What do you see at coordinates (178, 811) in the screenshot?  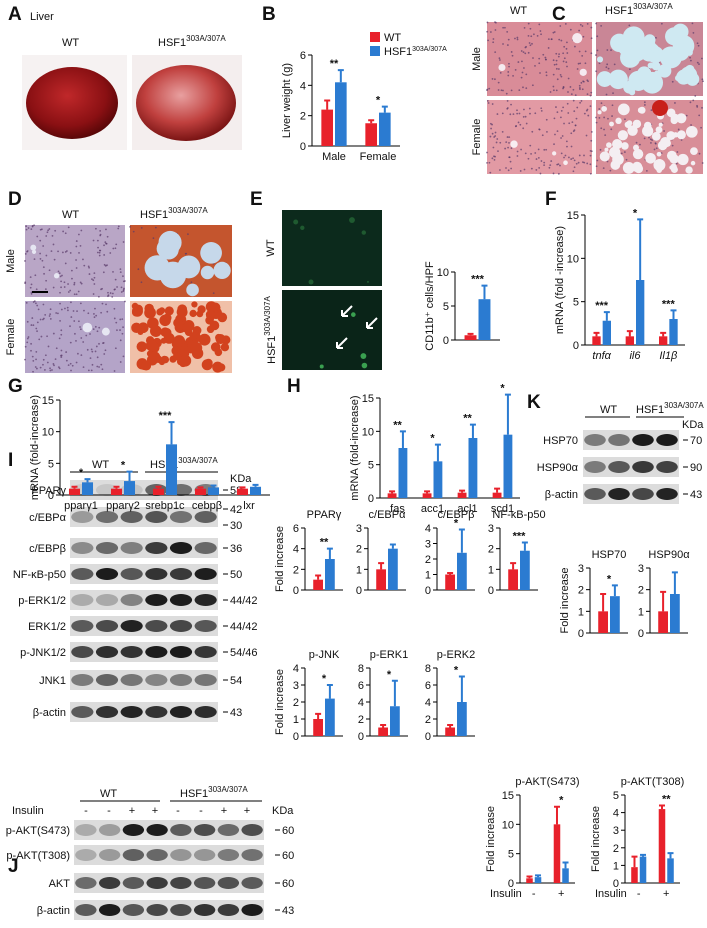 I see `insulin-sign: -` at bounding box center [178, 811].